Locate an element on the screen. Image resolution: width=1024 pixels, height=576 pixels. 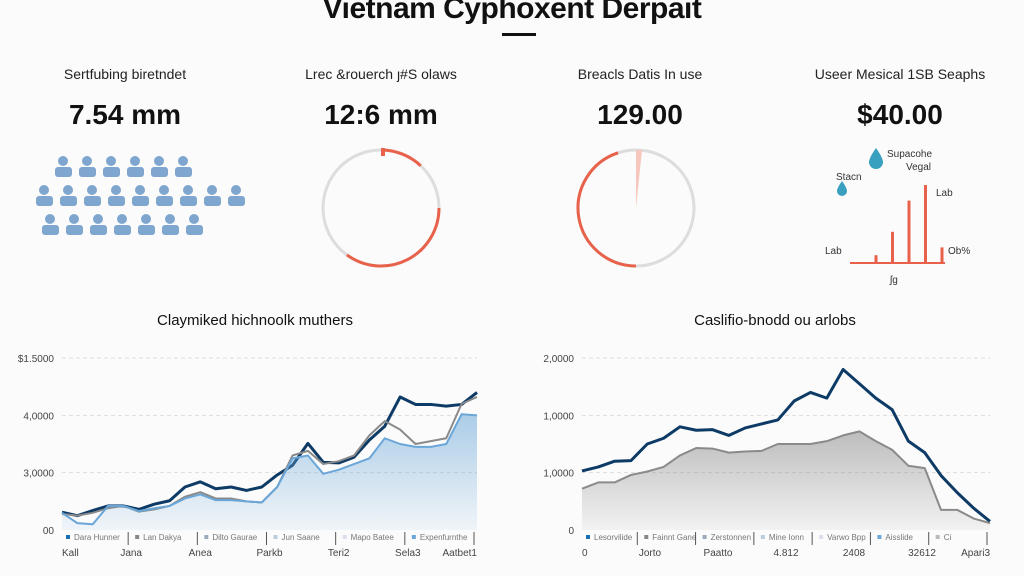
people-icon-grid is located at coordinates (140, 195).